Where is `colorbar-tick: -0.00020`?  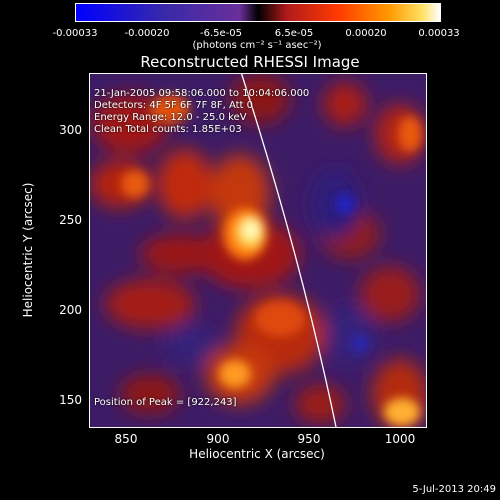
colorbar-tick: -0.00020 is located at coordinates (147, 33).